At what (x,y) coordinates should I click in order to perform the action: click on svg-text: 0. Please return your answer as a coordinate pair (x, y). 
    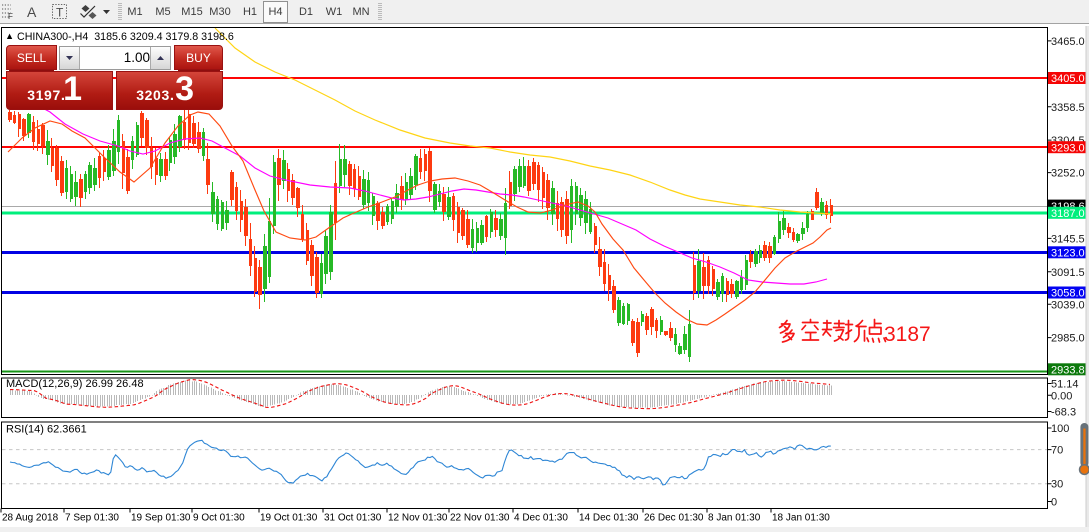
    Looking at the image, I should click on (1054, 503).